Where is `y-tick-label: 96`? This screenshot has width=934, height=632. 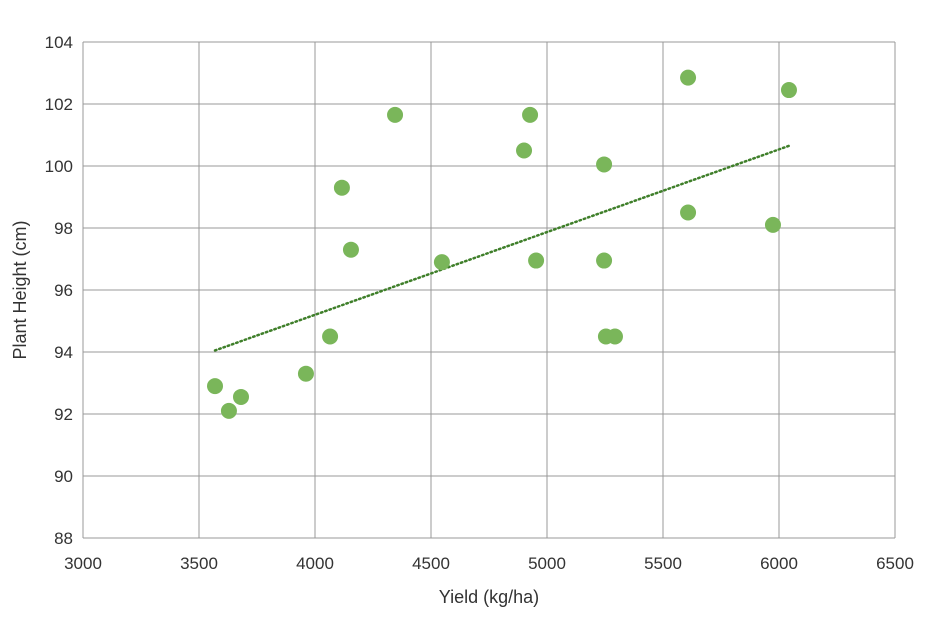 y-tick-label: 96 is located at coordinates (63, 290).